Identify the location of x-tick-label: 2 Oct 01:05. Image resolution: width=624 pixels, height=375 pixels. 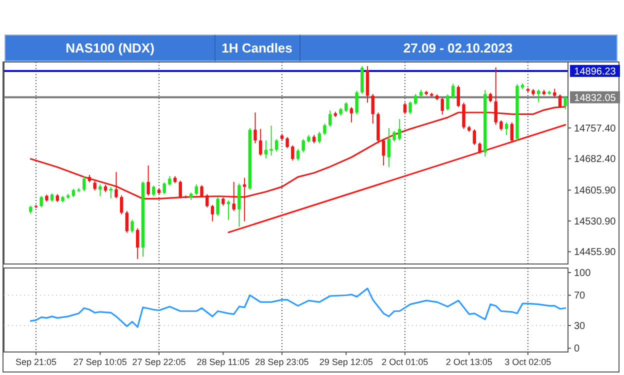
(405, 362).